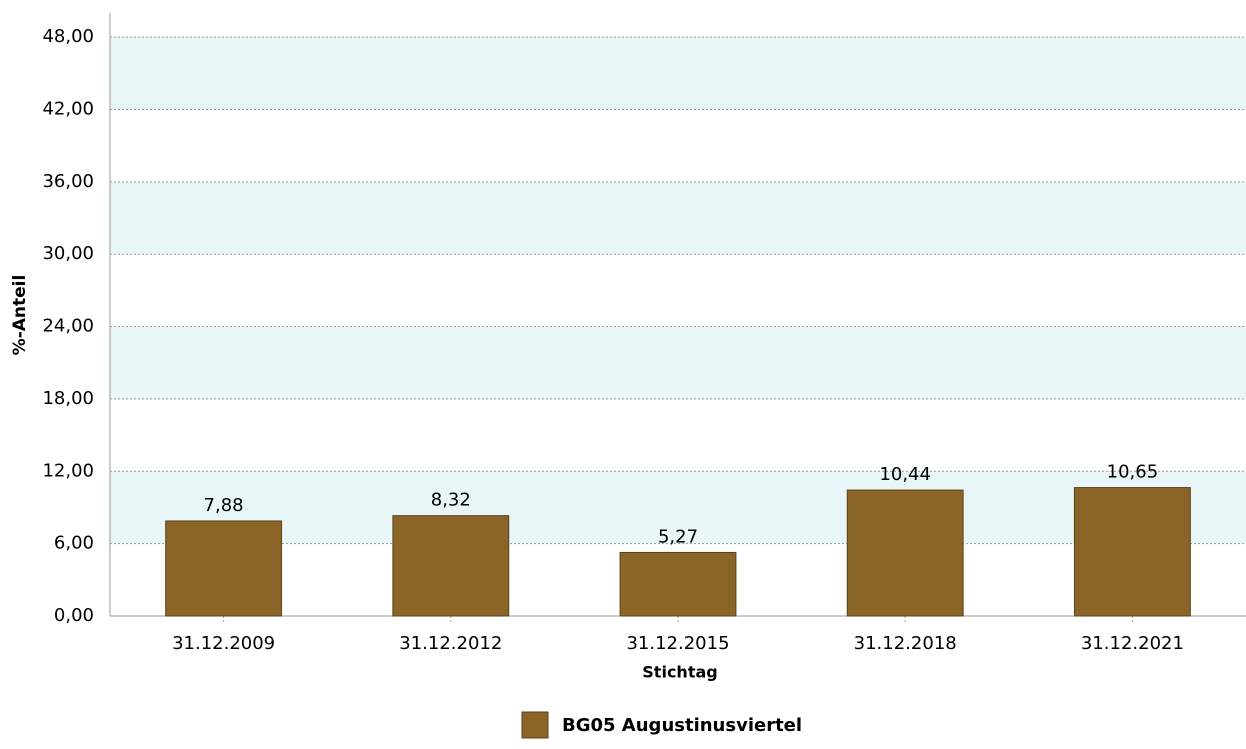 Image resolution: width=1246 pixels, height=749 pixels. Describe the element at coordinates (535, 725) in the screenshot. I see `legend-swatch` at that location.